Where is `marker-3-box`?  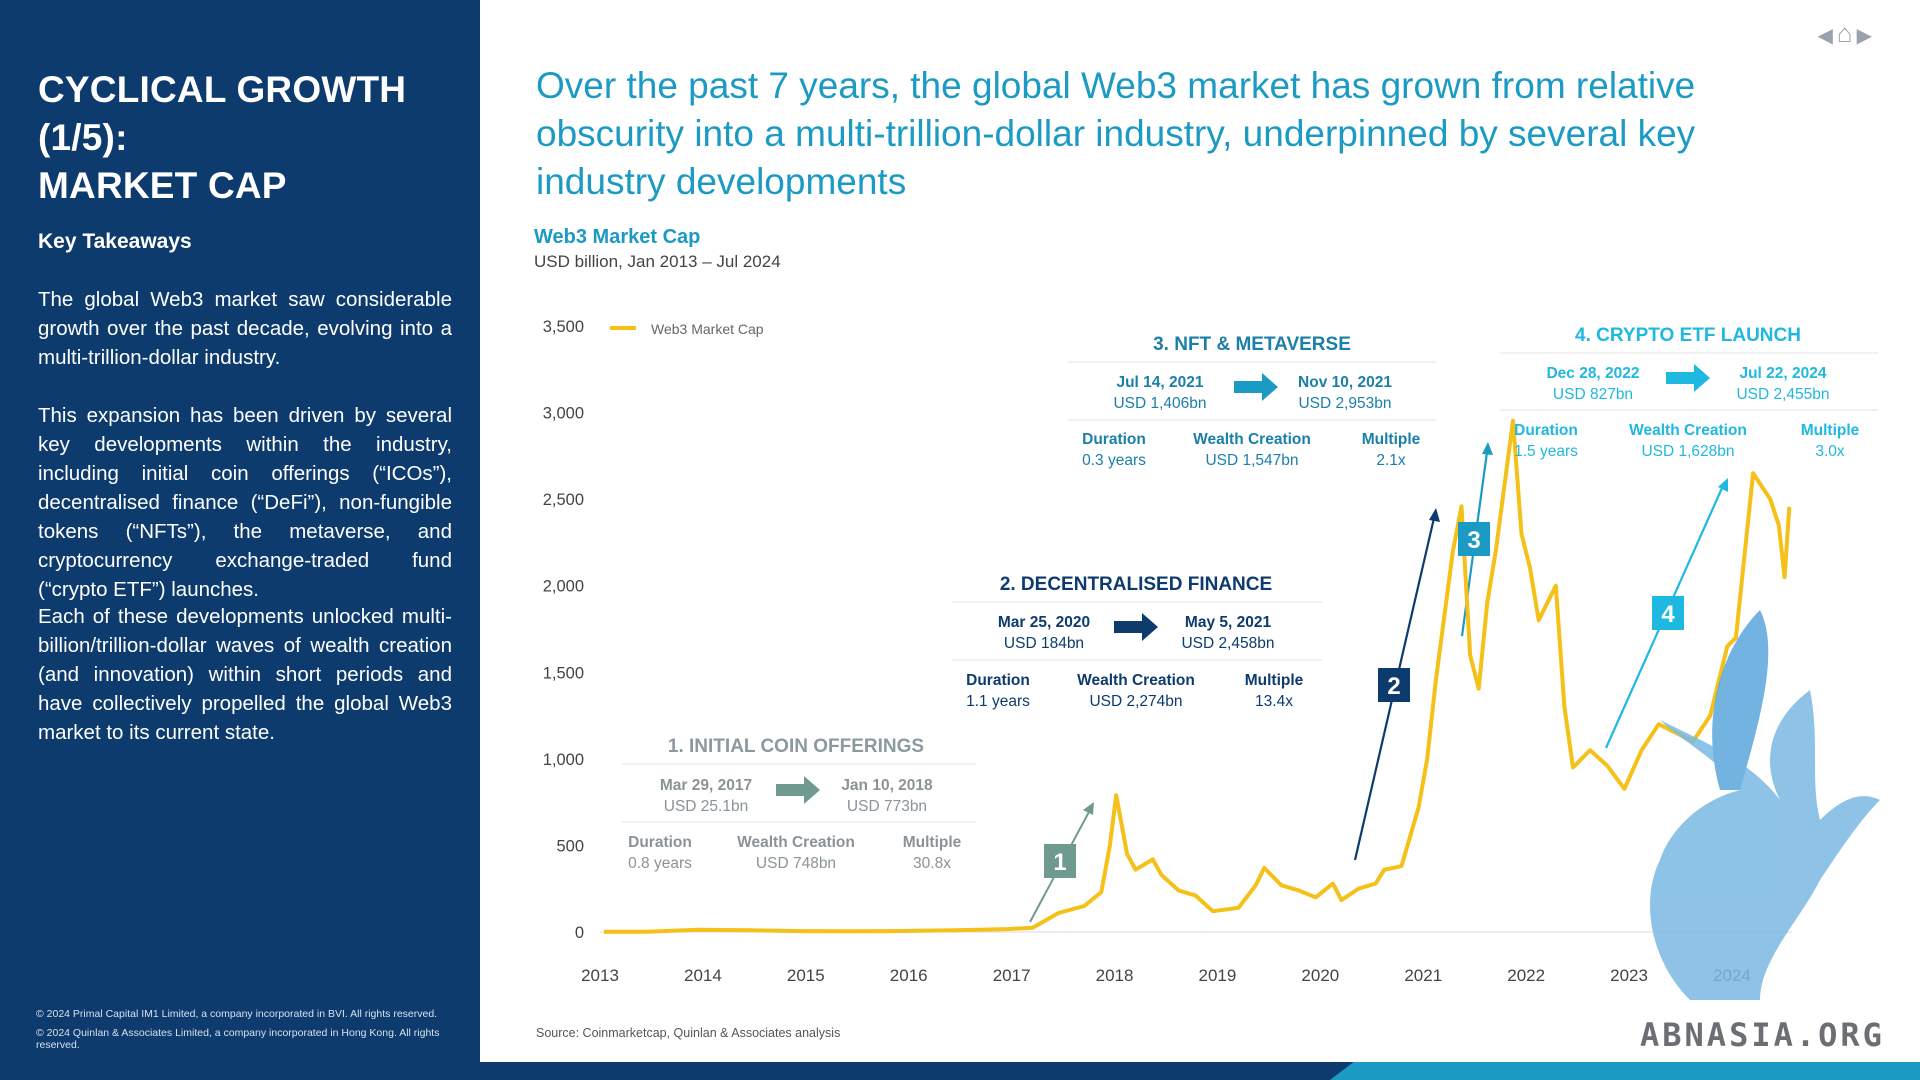
marker-3-box is located at coordinates (1474, 539).